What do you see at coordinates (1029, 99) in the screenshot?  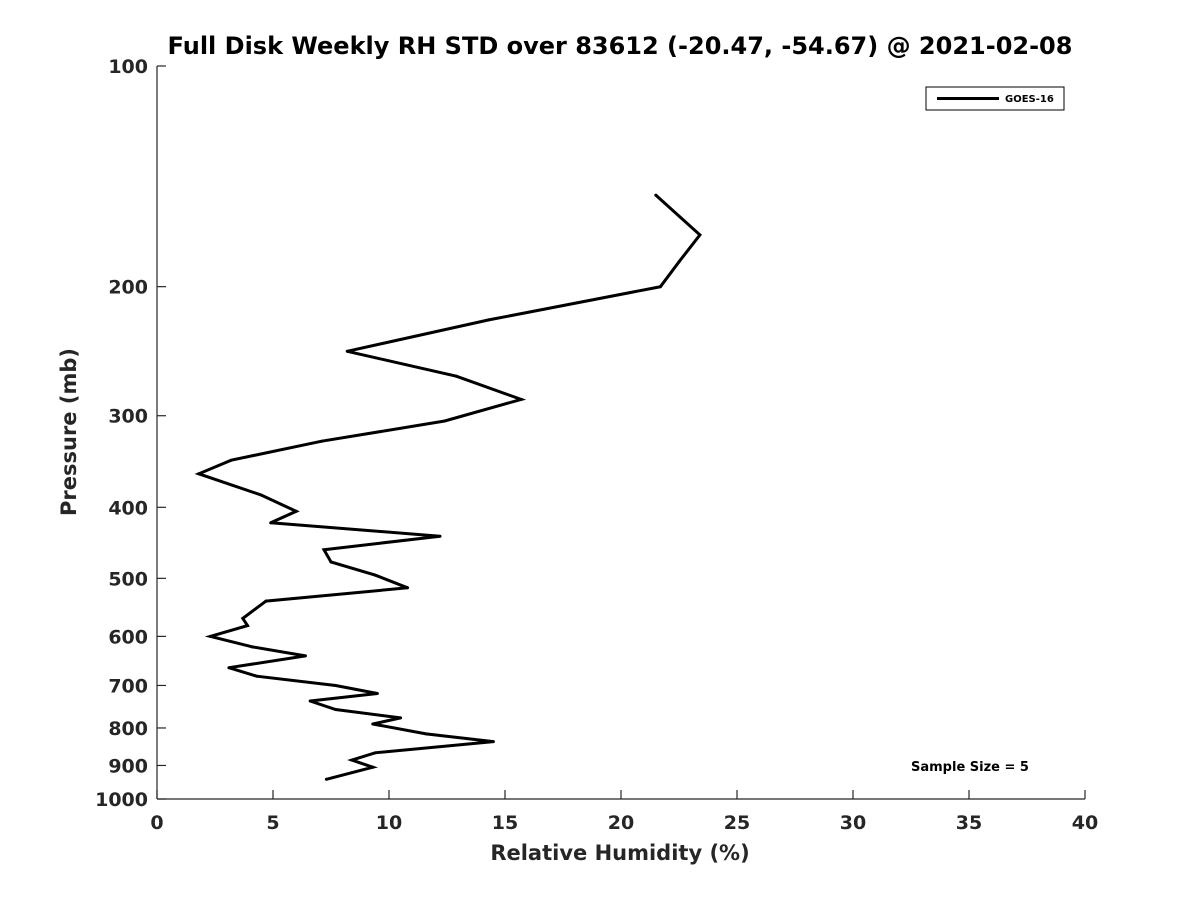 I see `legend-label-goes-16: GOES-16` at bounding box center [1029, 99].